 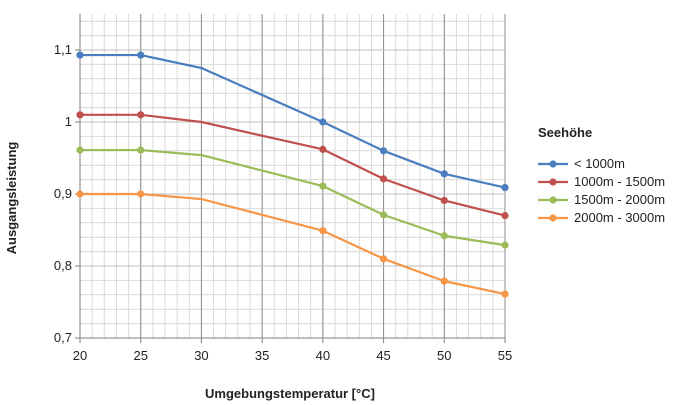 What do you see at coordinates (599, 163) in the screenshot?
I see `legend-label: < 1000m` at bounding box center [599, 163].